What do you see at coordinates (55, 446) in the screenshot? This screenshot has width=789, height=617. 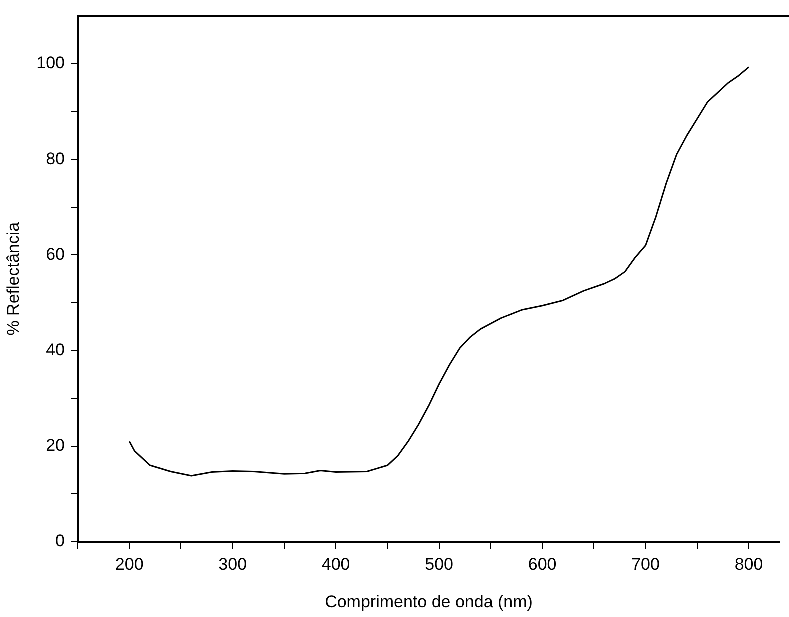 I see `y-tick-label: 20` at bounding box center [55, 446].